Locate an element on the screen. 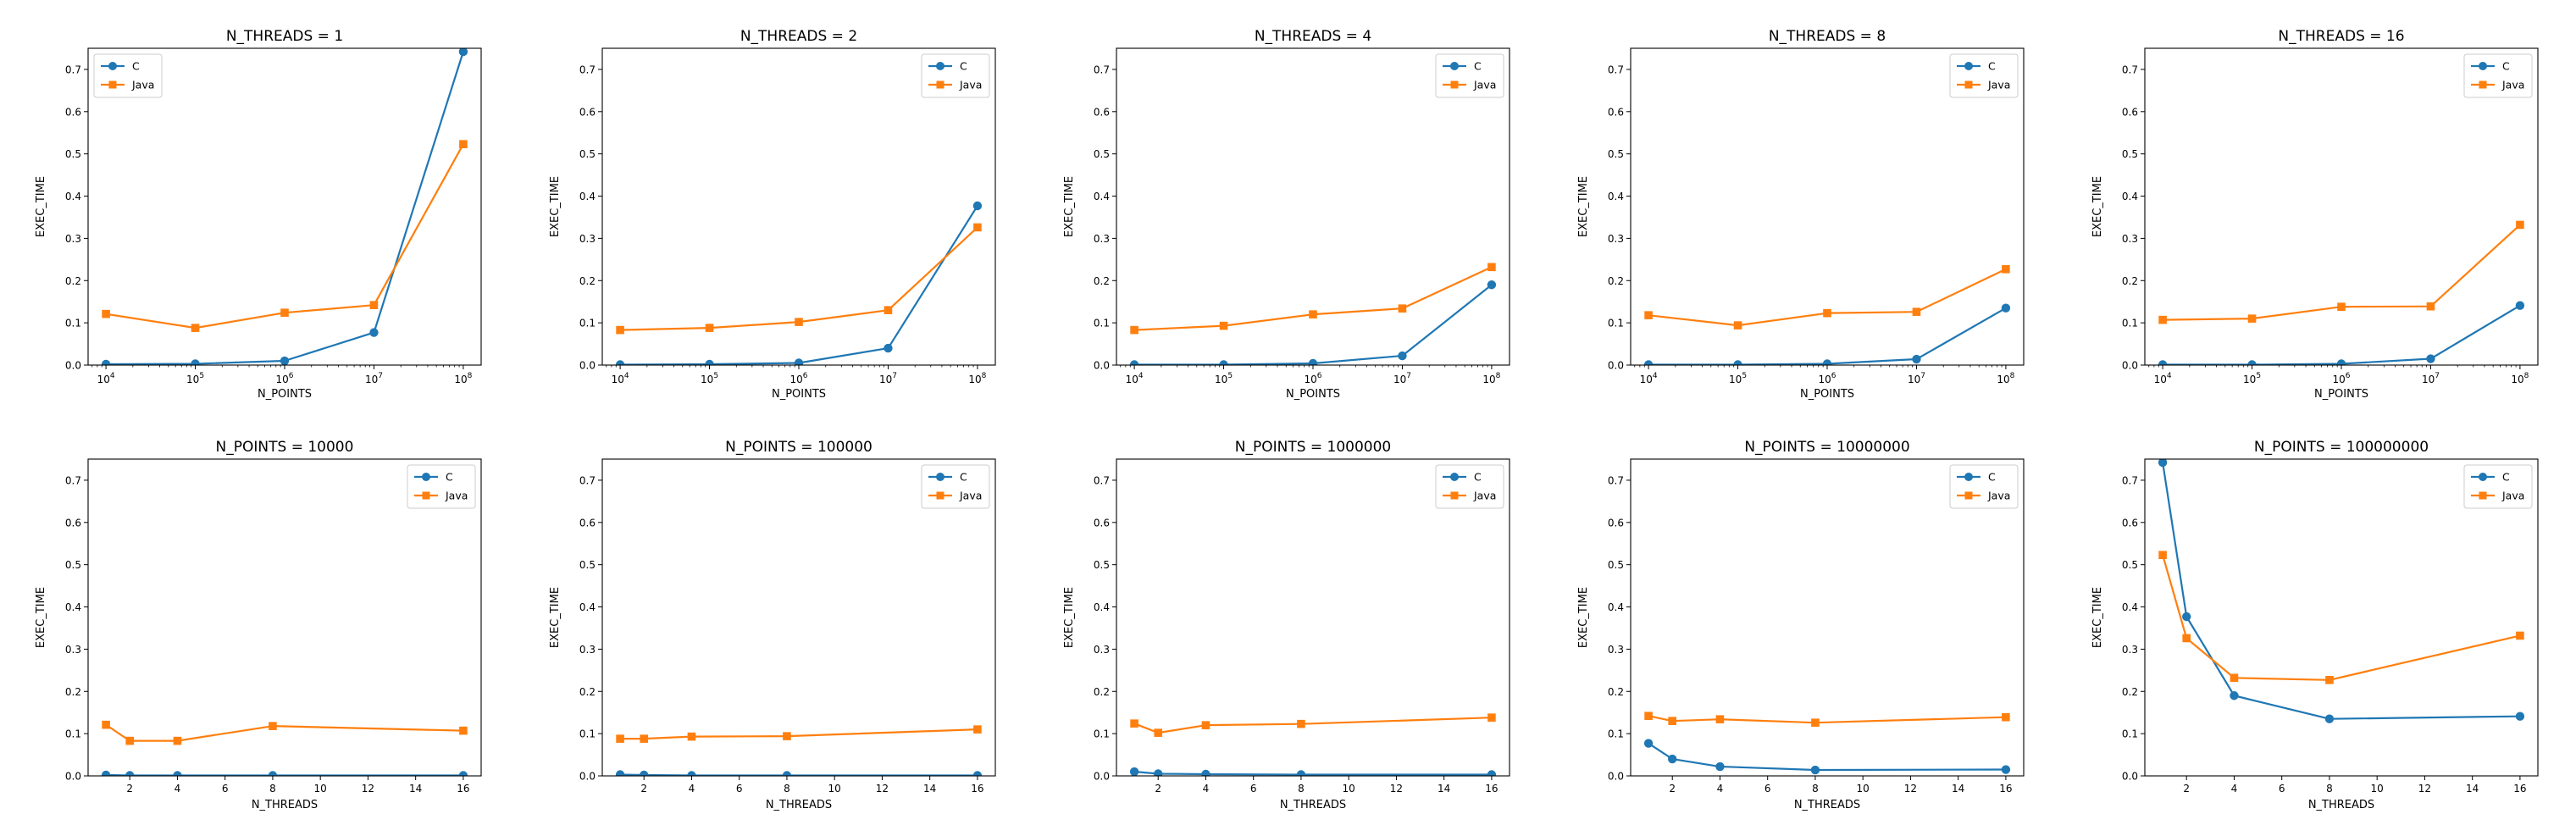 This screenshot has width=2576, height=814. subplot-title: N_THREADS = 2 is located at coordinates (798, 36).